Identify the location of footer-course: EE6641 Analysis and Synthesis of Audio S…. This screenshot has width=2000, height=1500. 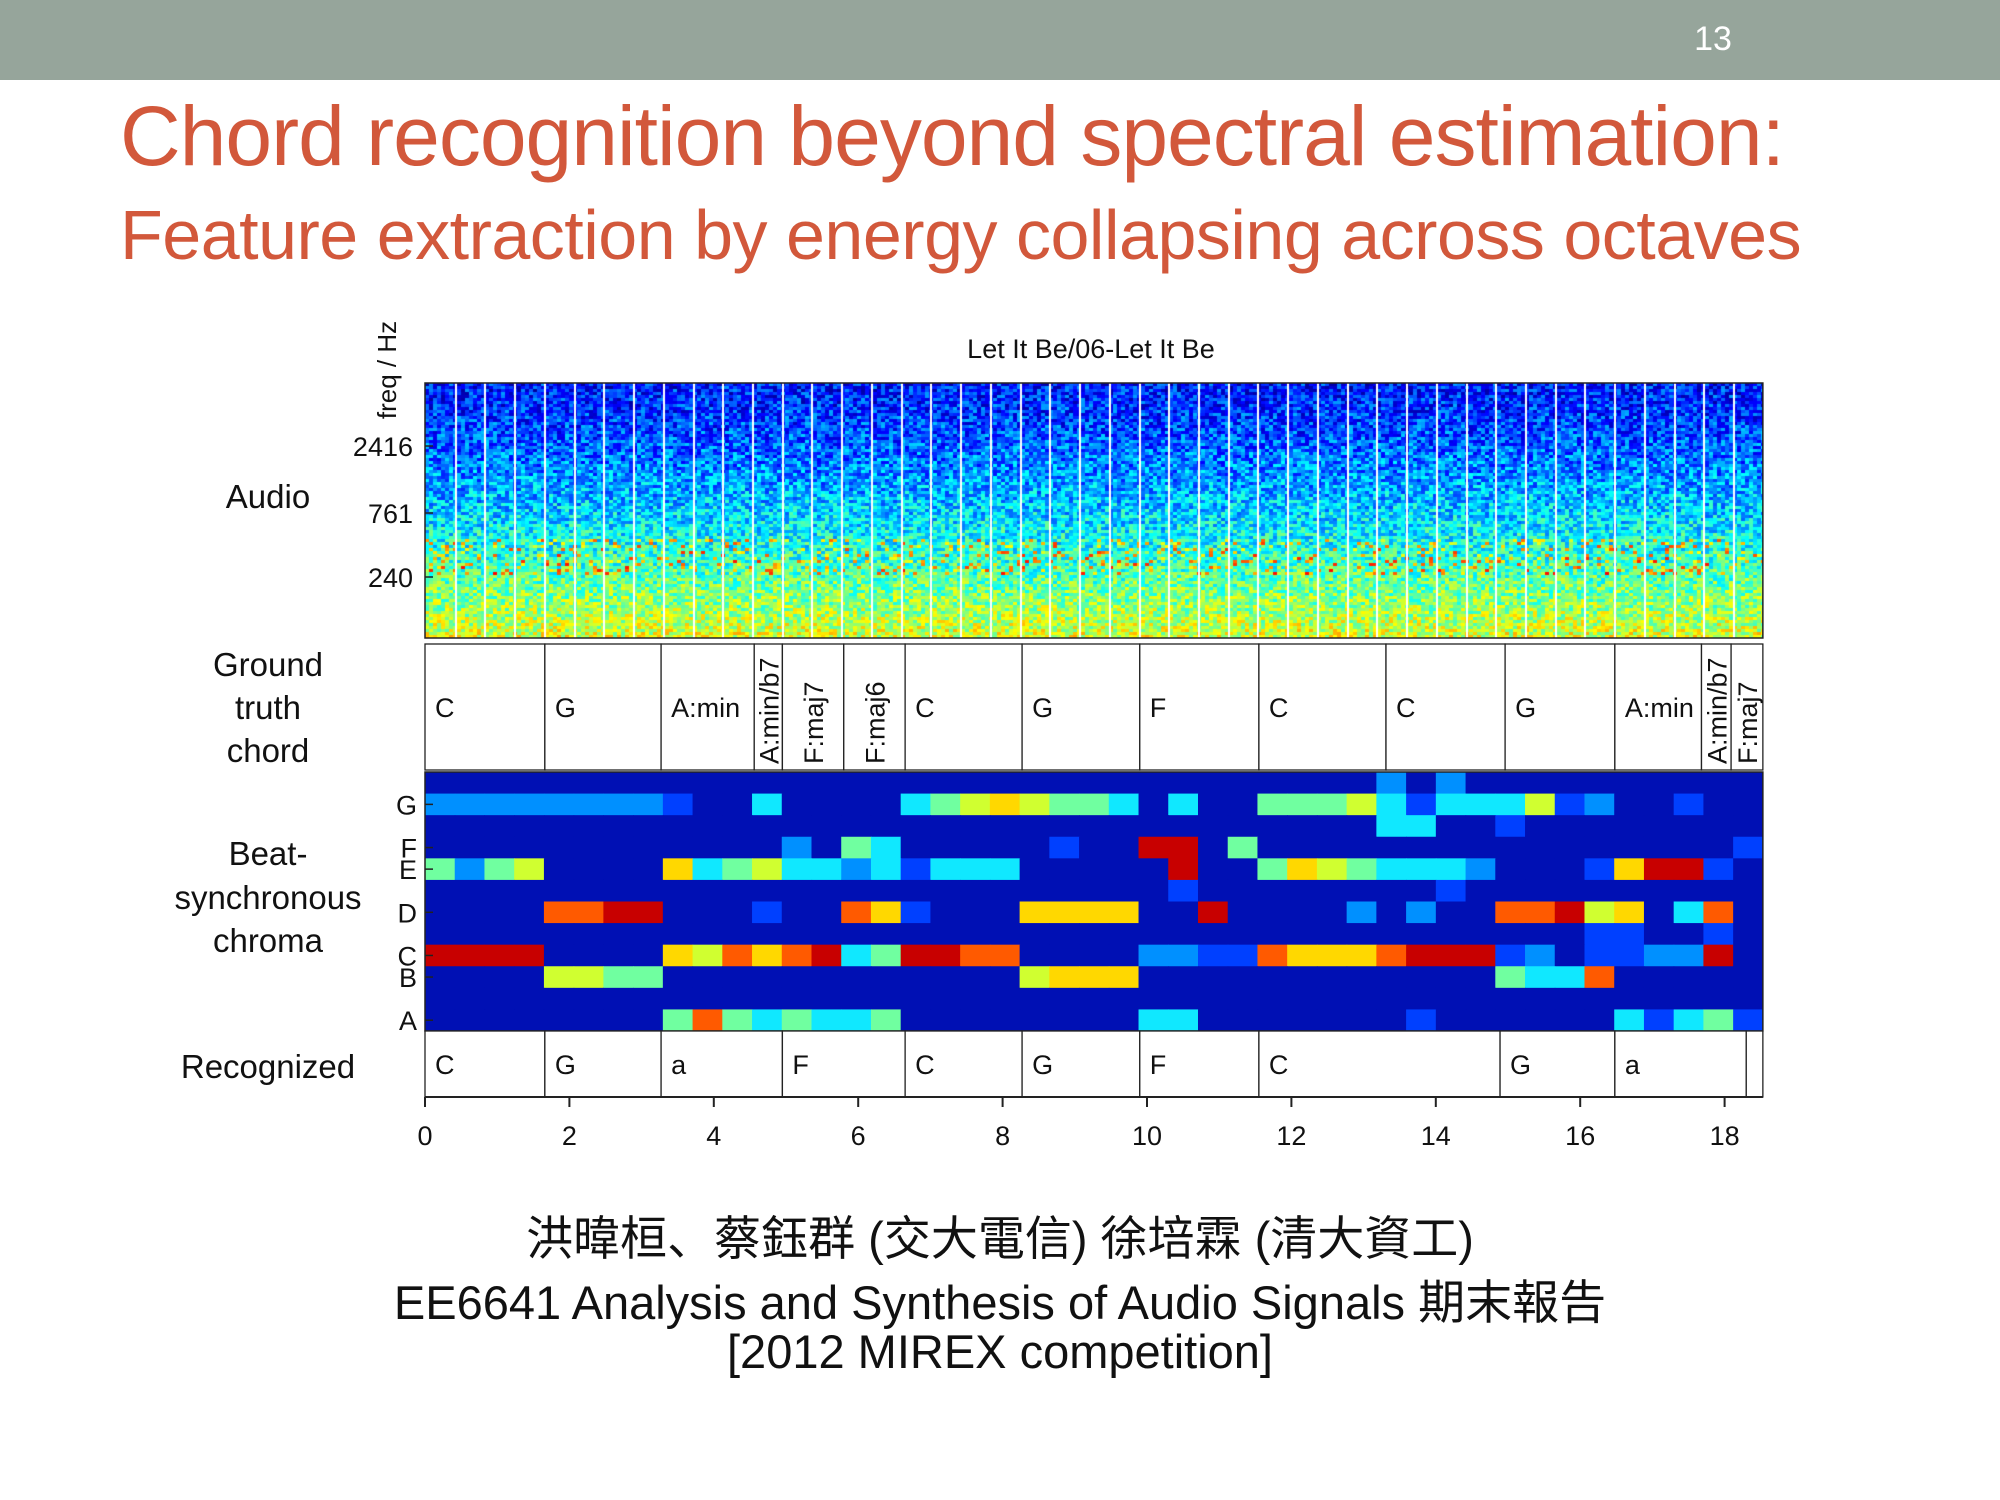
(1000, 1302).